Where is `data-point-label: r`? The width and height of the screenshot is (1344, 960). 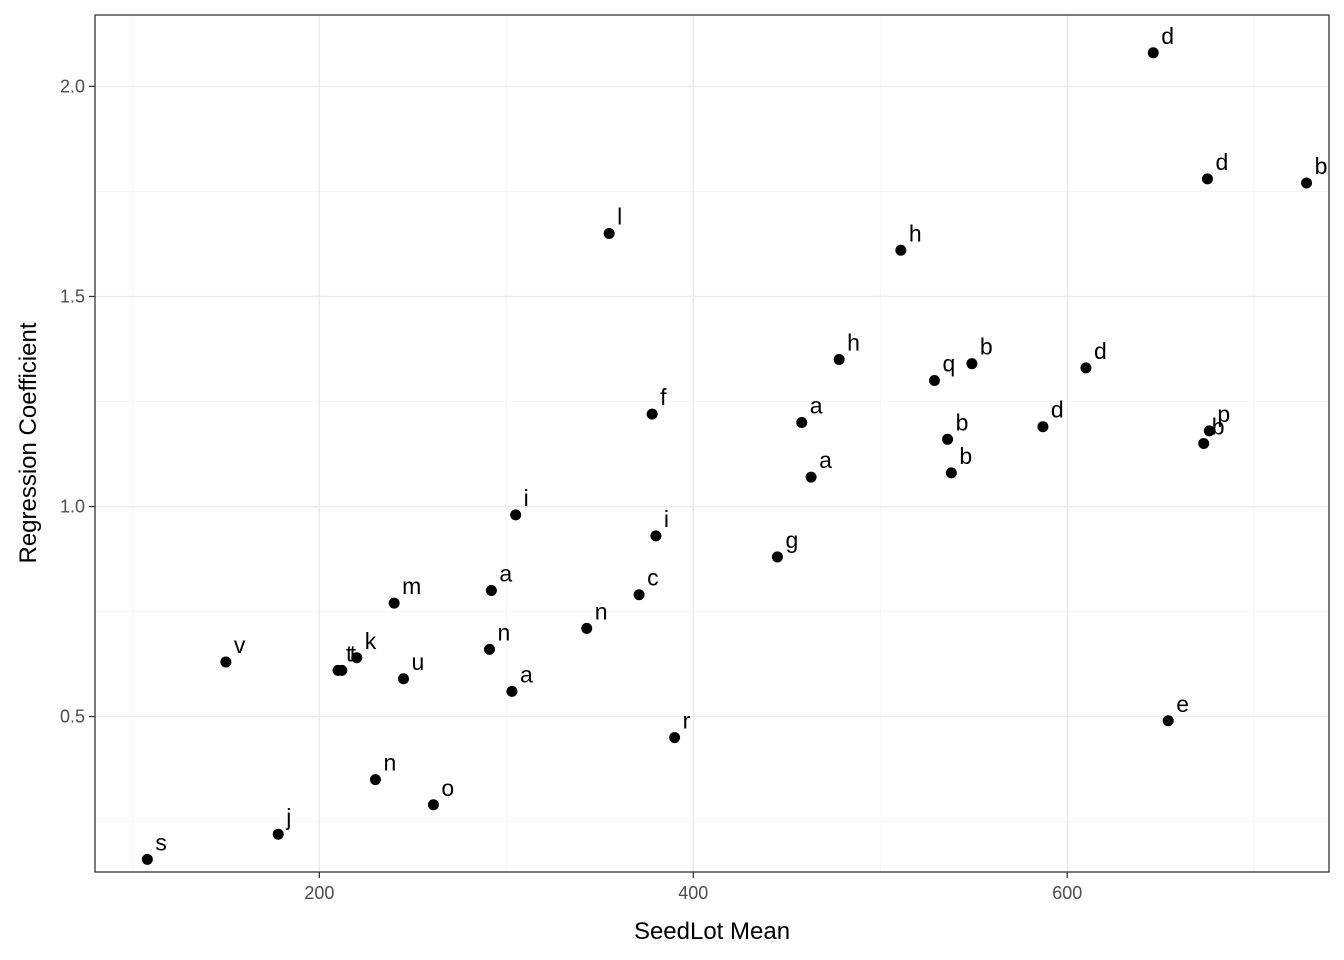 data-point-label: r is located at coordinates (687, 721).